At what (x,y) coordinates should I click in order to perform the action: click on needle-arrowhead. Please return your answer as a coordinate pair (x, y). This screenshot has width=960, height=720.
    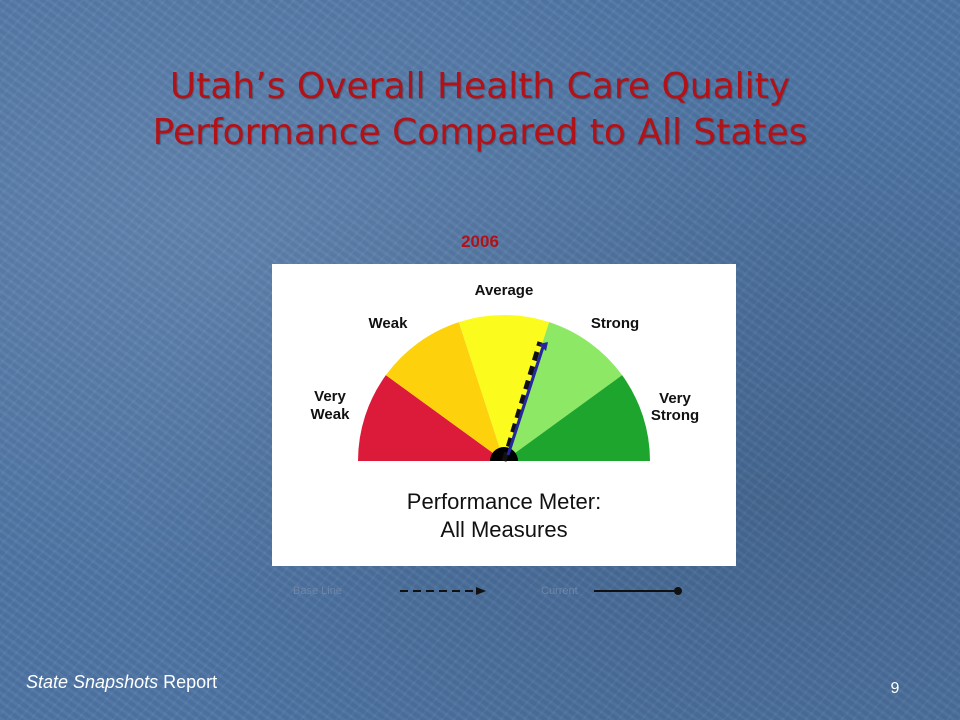
    Looking at the image, I should click on (543, 346).